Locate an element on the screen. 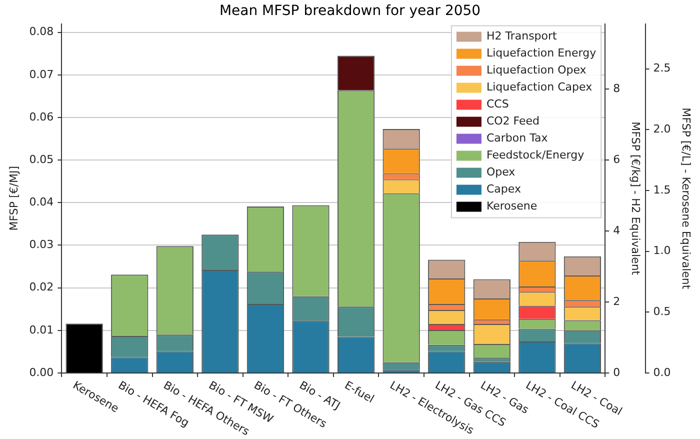 This screenshot has width=700, height=439. y3-tick-label: 2.0 is located at coordinates (662, 129).